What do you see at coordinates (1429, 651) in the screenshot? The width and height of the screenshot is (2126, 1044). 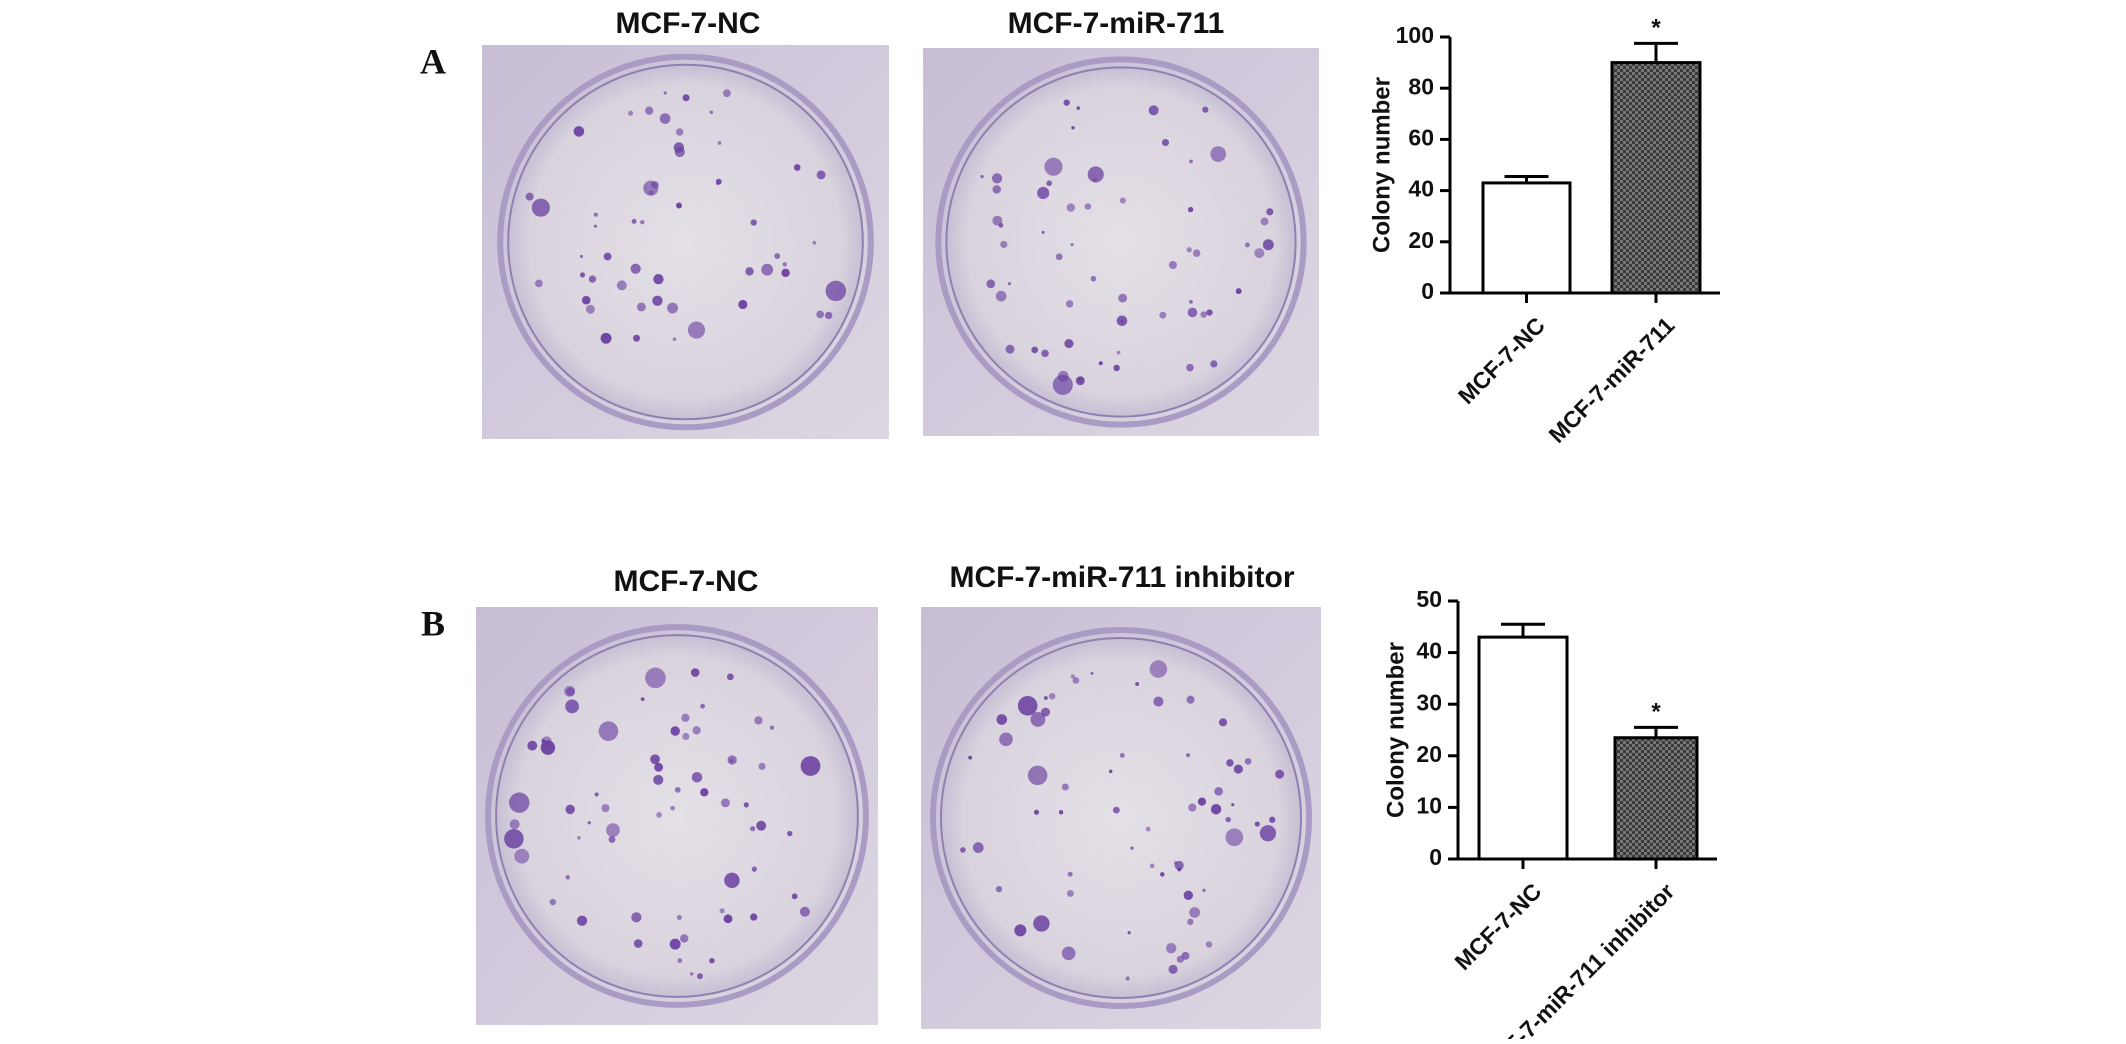 I see `y-tick-label: 40` at bounding box center [1429, 651].